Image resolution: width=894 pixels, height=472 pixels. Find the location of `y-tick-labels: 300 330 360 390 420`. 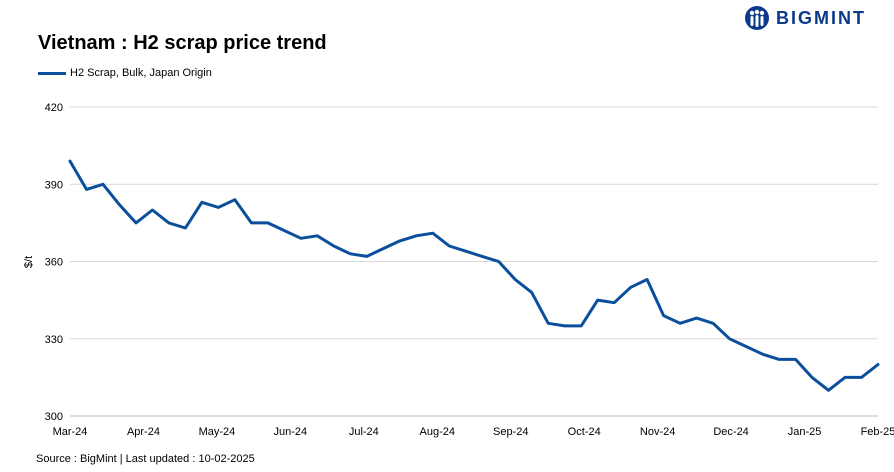

y-tick-labels: 300 330 360 390 420 is located at coordinates (54, 262).